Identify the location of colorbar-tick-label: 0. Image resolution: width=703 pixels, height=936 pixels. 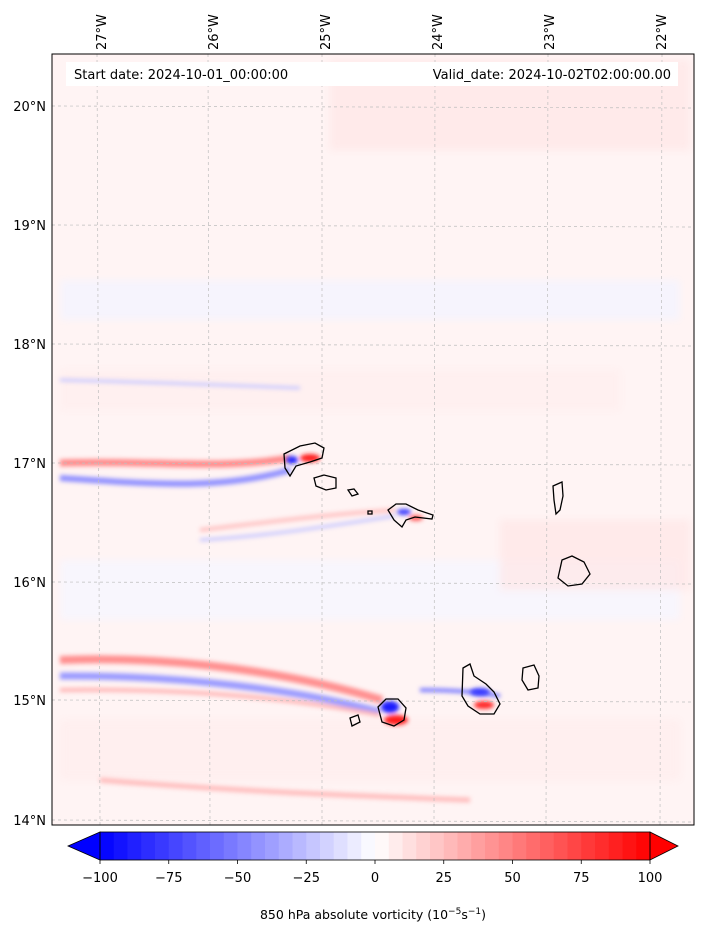
(375, 878).